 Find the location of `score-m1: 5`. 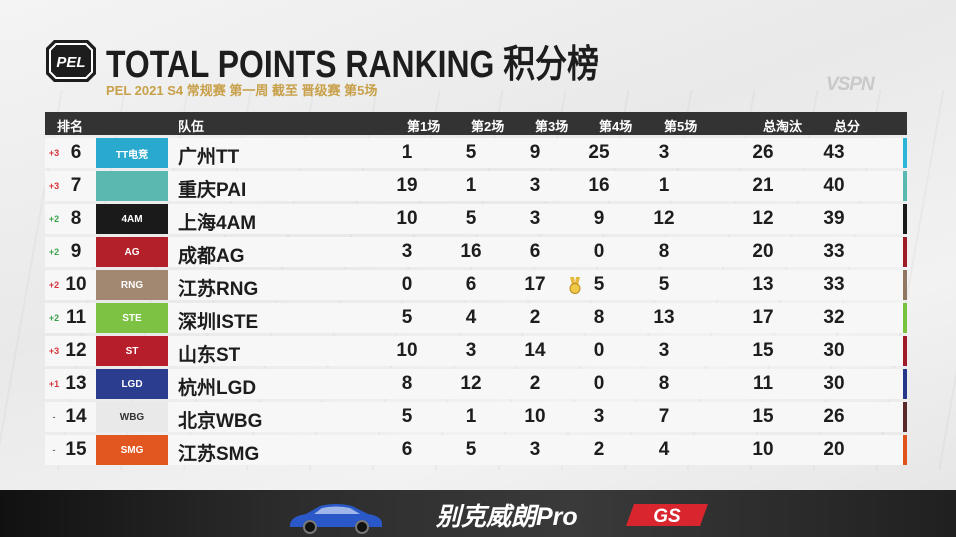

score-m1: 5 is located at coordinates (407, 317).